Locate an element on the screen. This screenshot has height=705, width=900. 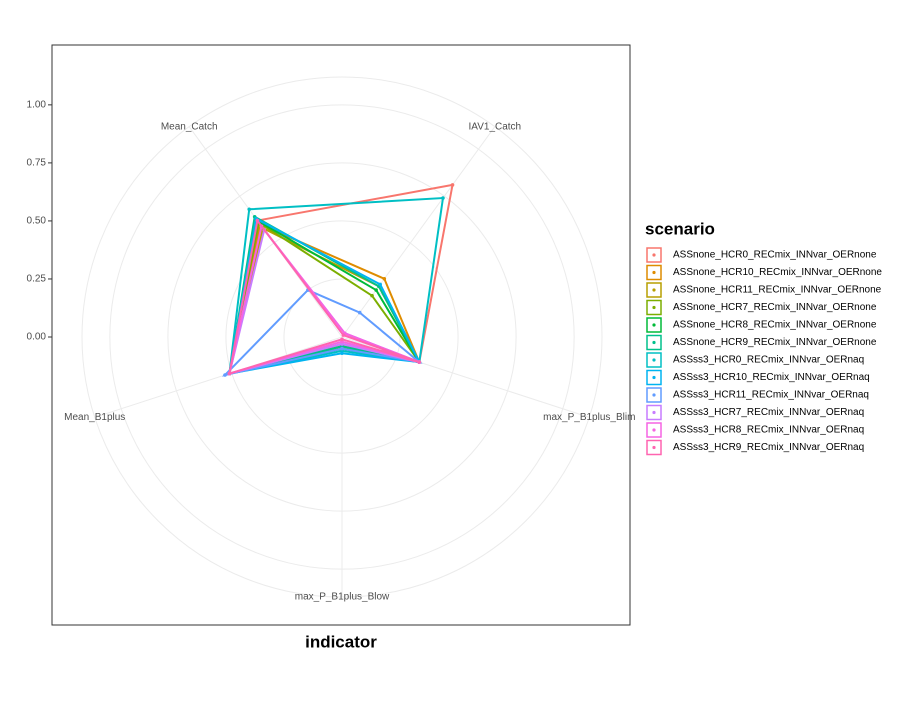
legend-label: ASSnone_HCR10_RECmix_INNvar_OERnone is located at coordinates (777, 272).